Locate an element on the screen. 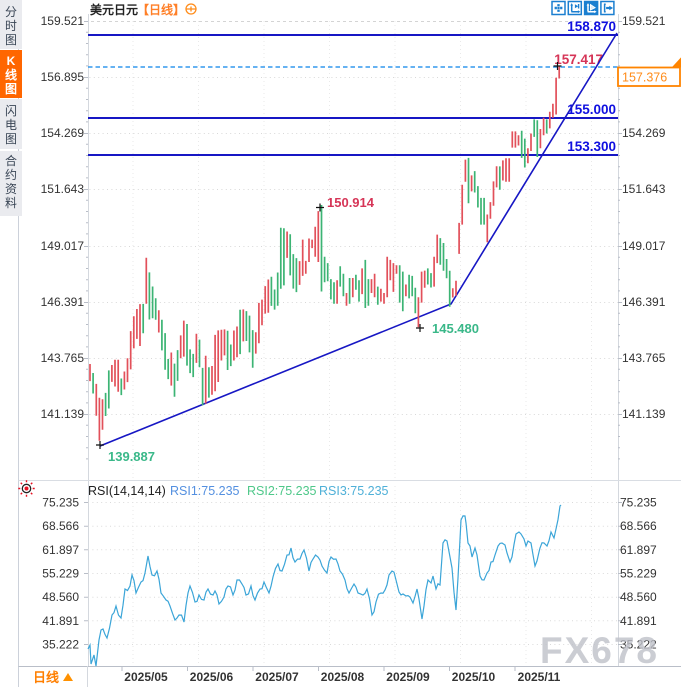  svg-text: 155.000 is located at coordinates (591, 109).